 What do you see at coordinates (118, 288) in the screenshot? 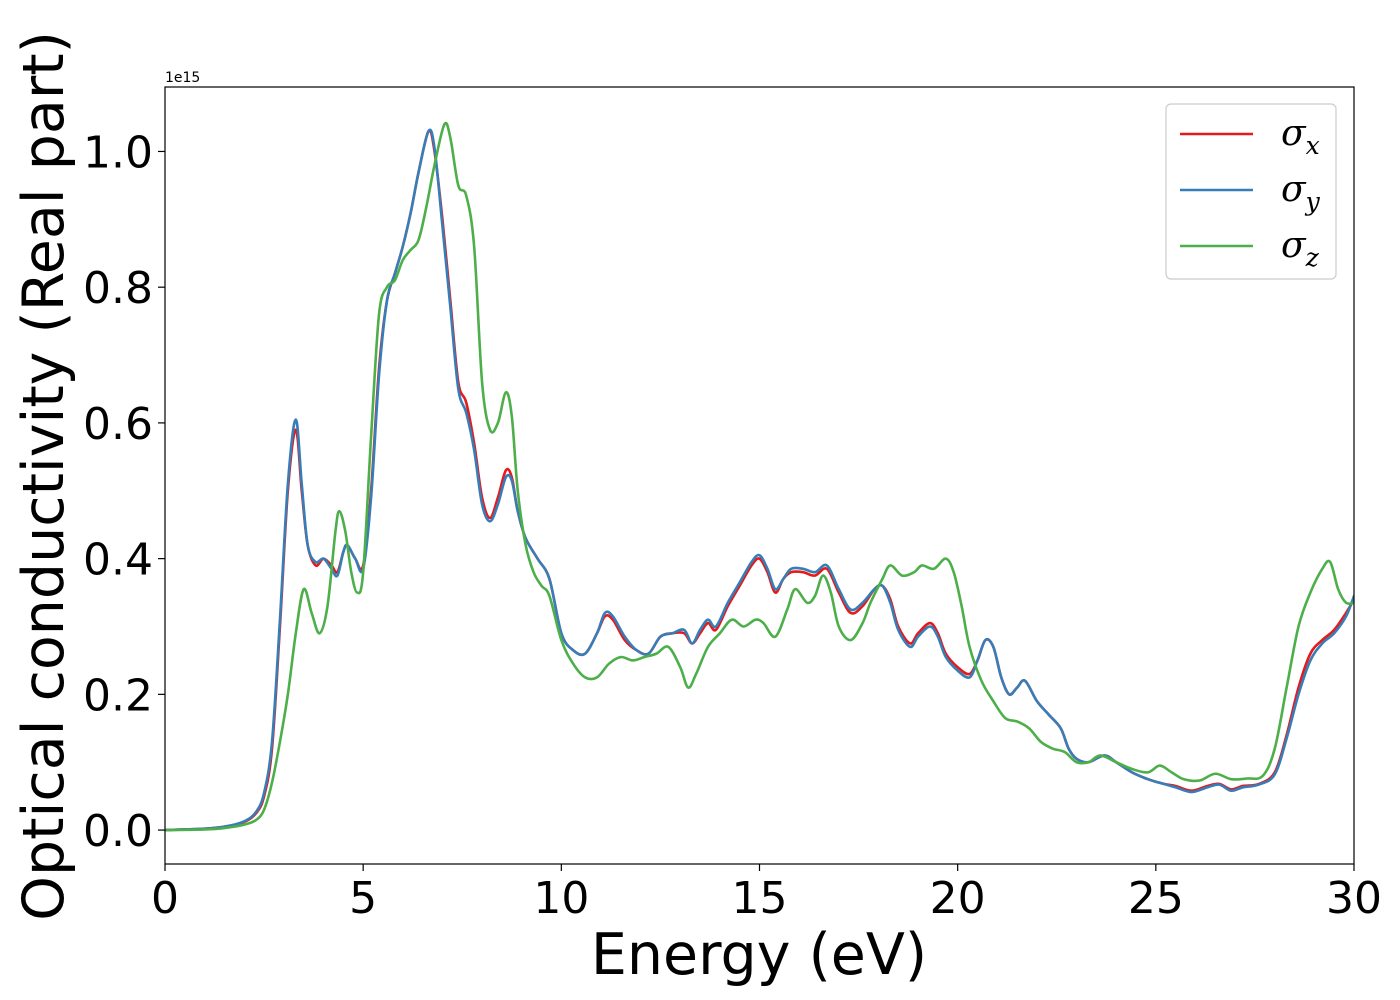
I see `y-tick-label: 0.8` at bounding box center [118, 288].